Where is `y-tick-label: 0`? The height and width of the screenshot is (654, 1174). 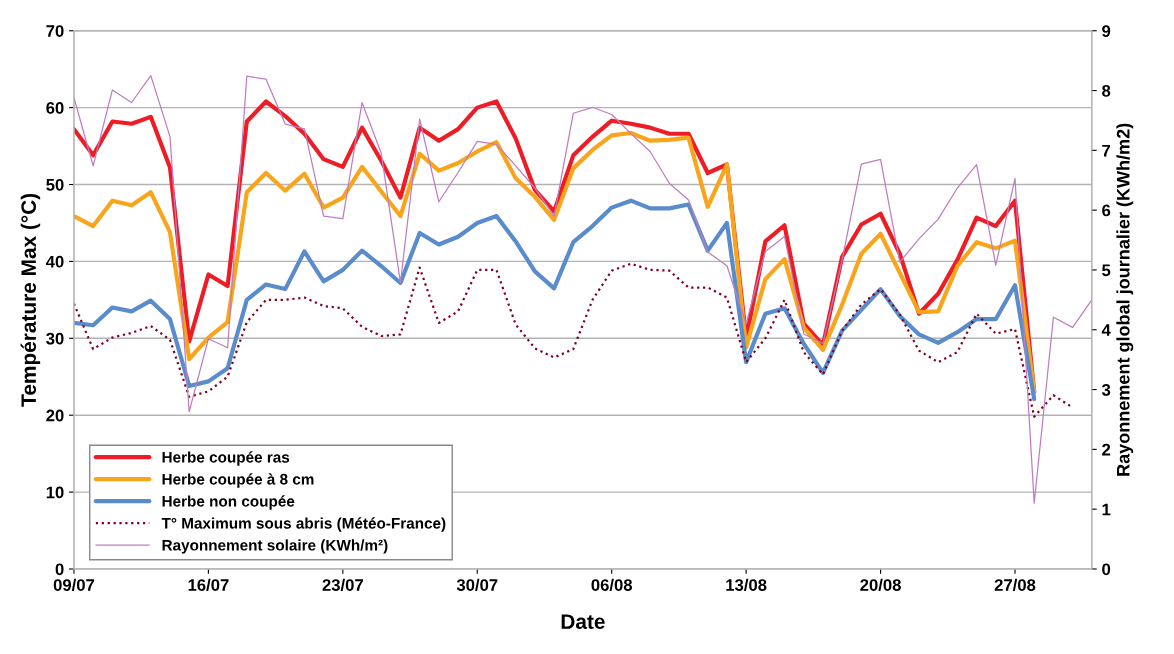 y-tick-label: 0 is located at coordinates (59, 569).